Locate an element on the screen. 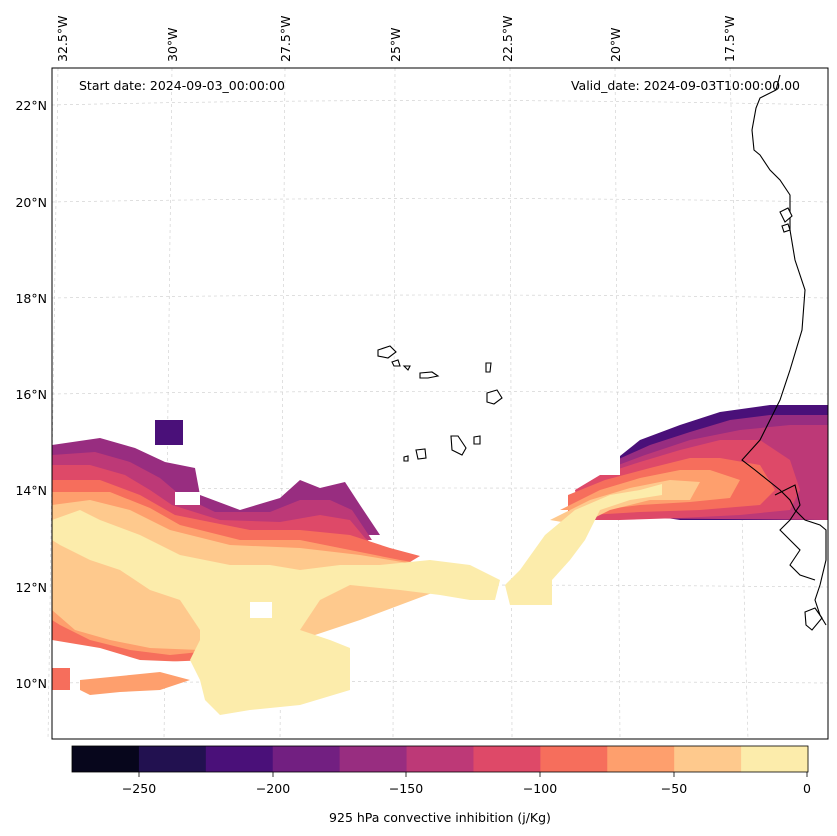  island-fogo is located at coordinates (421, 454).